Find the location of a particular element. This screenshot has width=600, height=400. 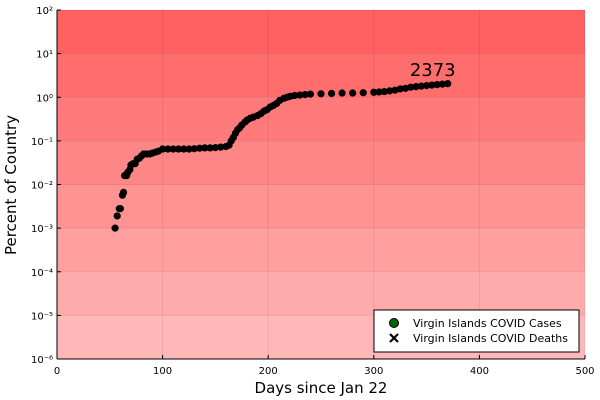

x-tick-label: 100 is located at coordinates (162, 371).